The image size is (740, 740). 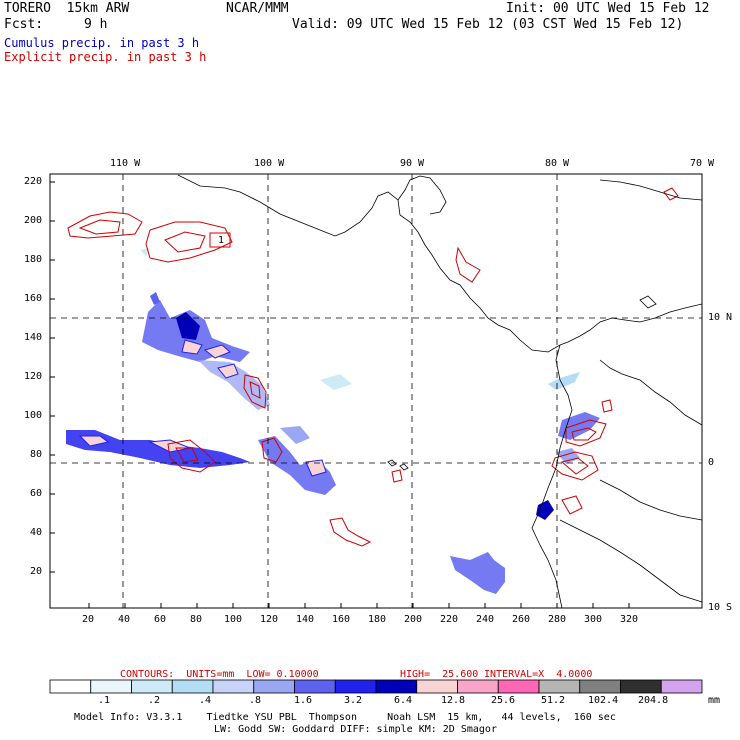 I want to click on colorbar-label: 1.6, so click(x=303, y=700).